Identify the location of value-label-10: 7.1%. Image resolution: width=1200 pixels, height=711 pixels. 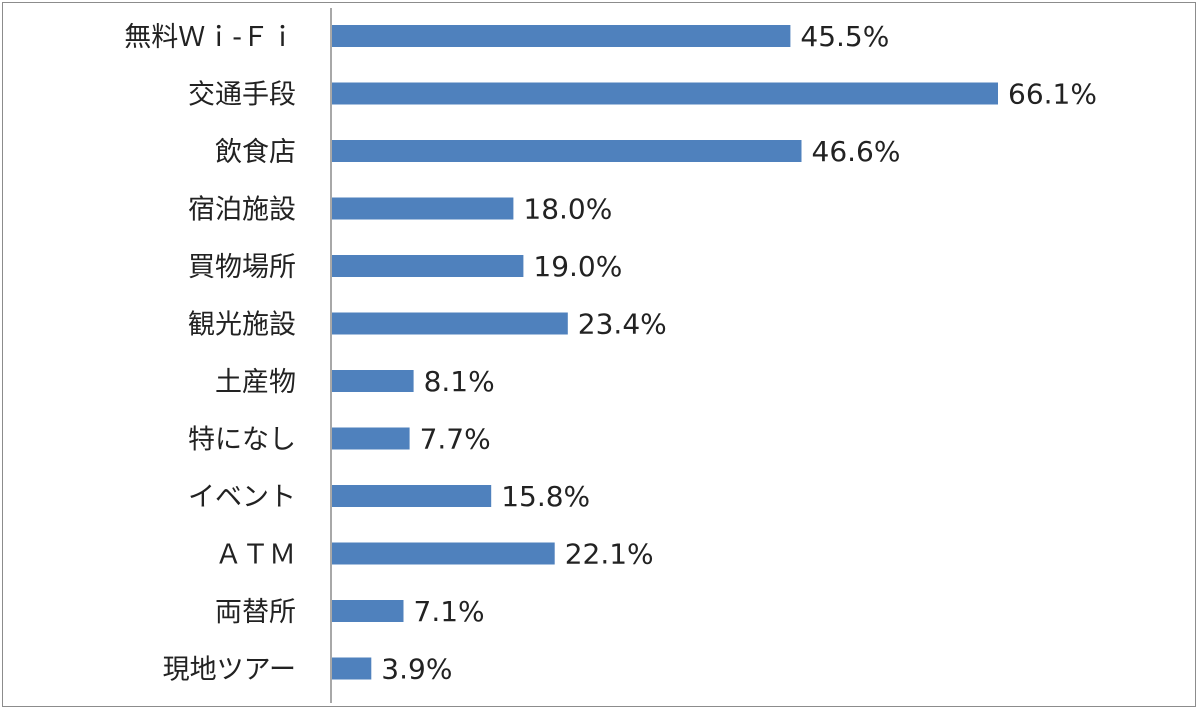
(449, 611).